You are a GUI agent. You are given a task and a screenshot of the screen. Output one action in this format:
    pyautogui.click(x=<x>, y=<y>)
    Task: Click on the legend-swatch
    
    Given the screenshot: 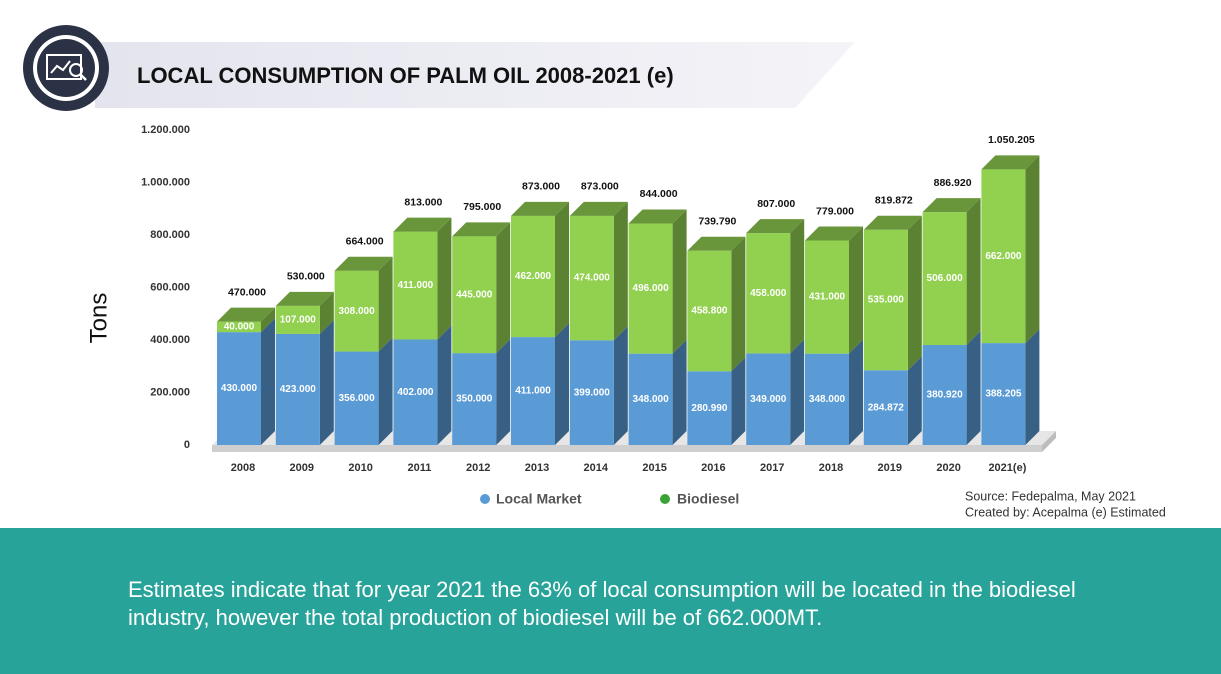 What is the action you would take?
    pyautogui.click(x=485, y=499)
    